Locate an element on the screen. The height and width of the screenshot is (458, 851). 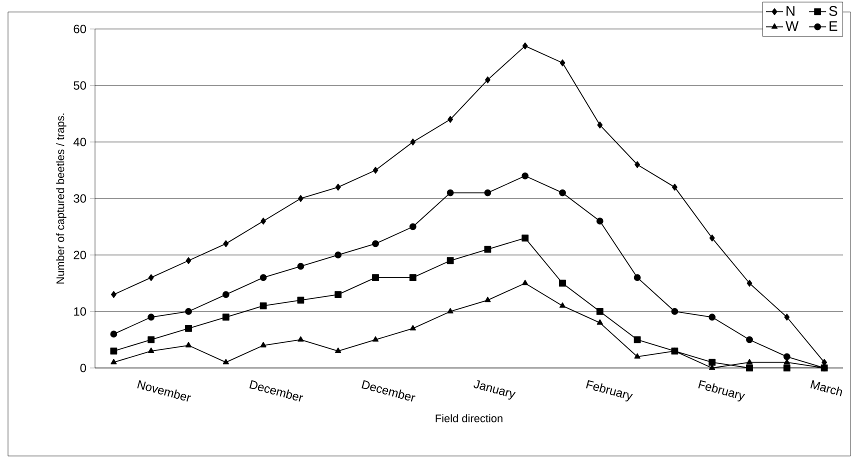
y-tick-label: 10 is located at coordinates (80, 311).